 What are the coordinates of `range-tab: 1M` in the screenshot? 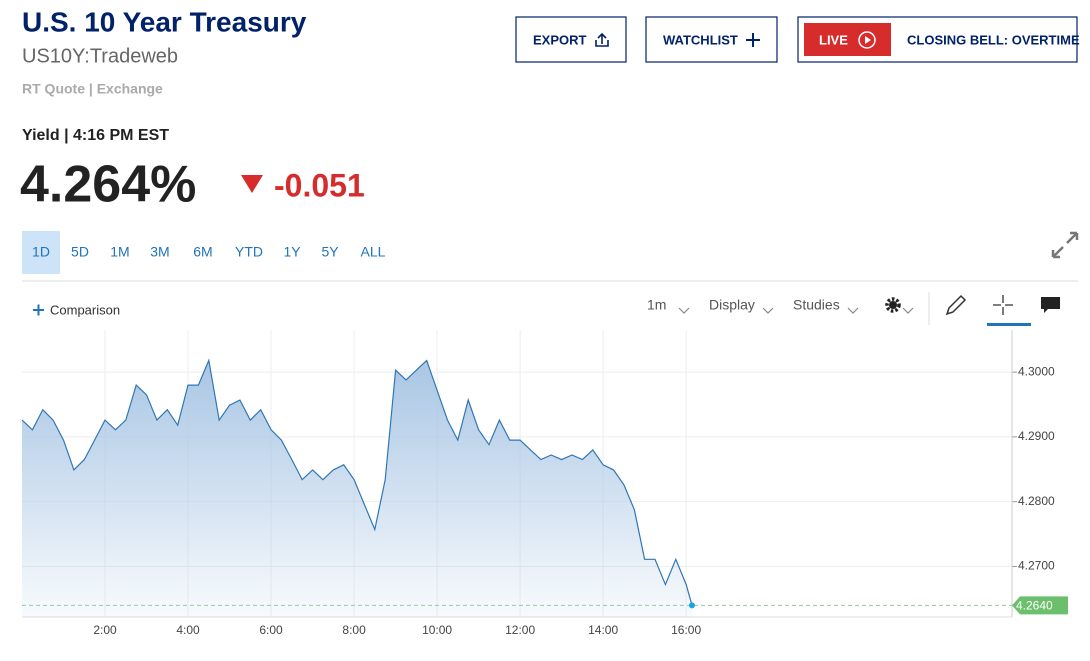 It's located at (119, 252).